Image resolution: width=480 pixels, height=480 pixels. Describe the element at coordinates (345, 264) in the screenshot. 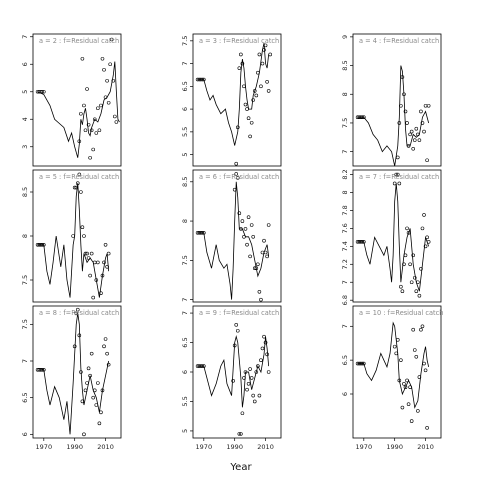

I see `y-tick-label: 7.2` at that location.